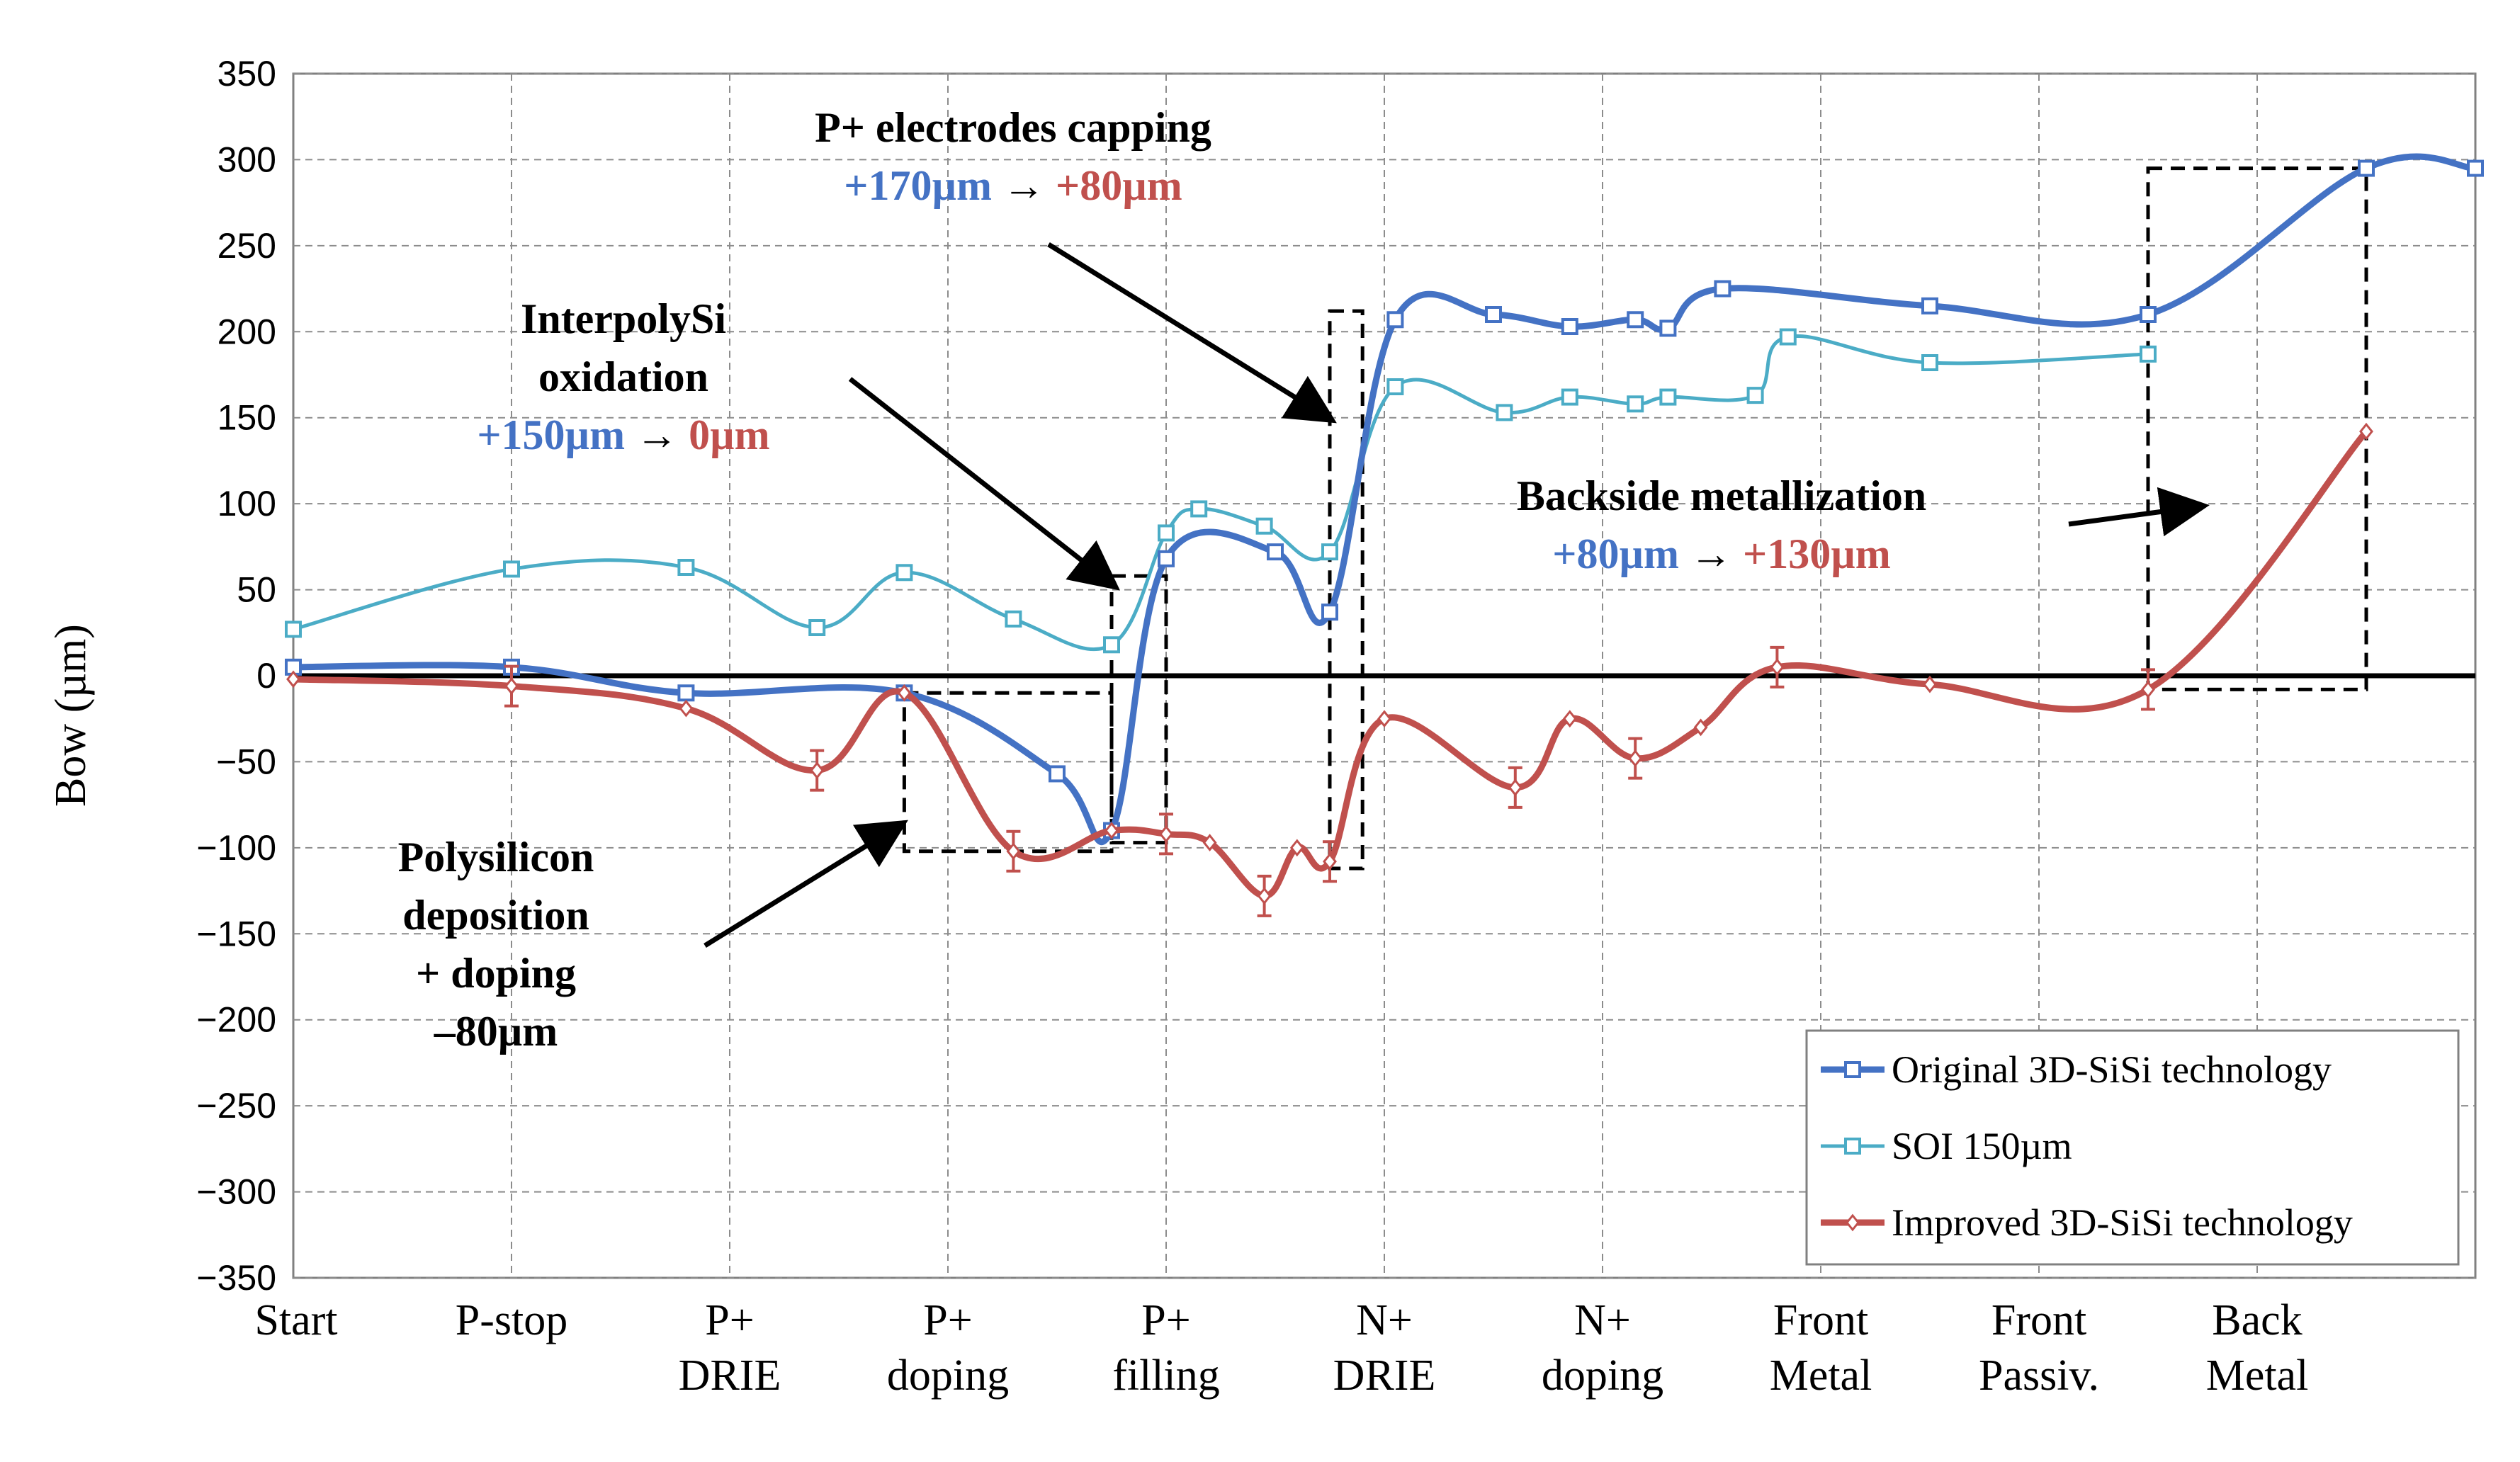  What do you see at coordinates (246, 504) in the screenshot?
I see `y-tick-label: 100` at bounding box center [246, 504].